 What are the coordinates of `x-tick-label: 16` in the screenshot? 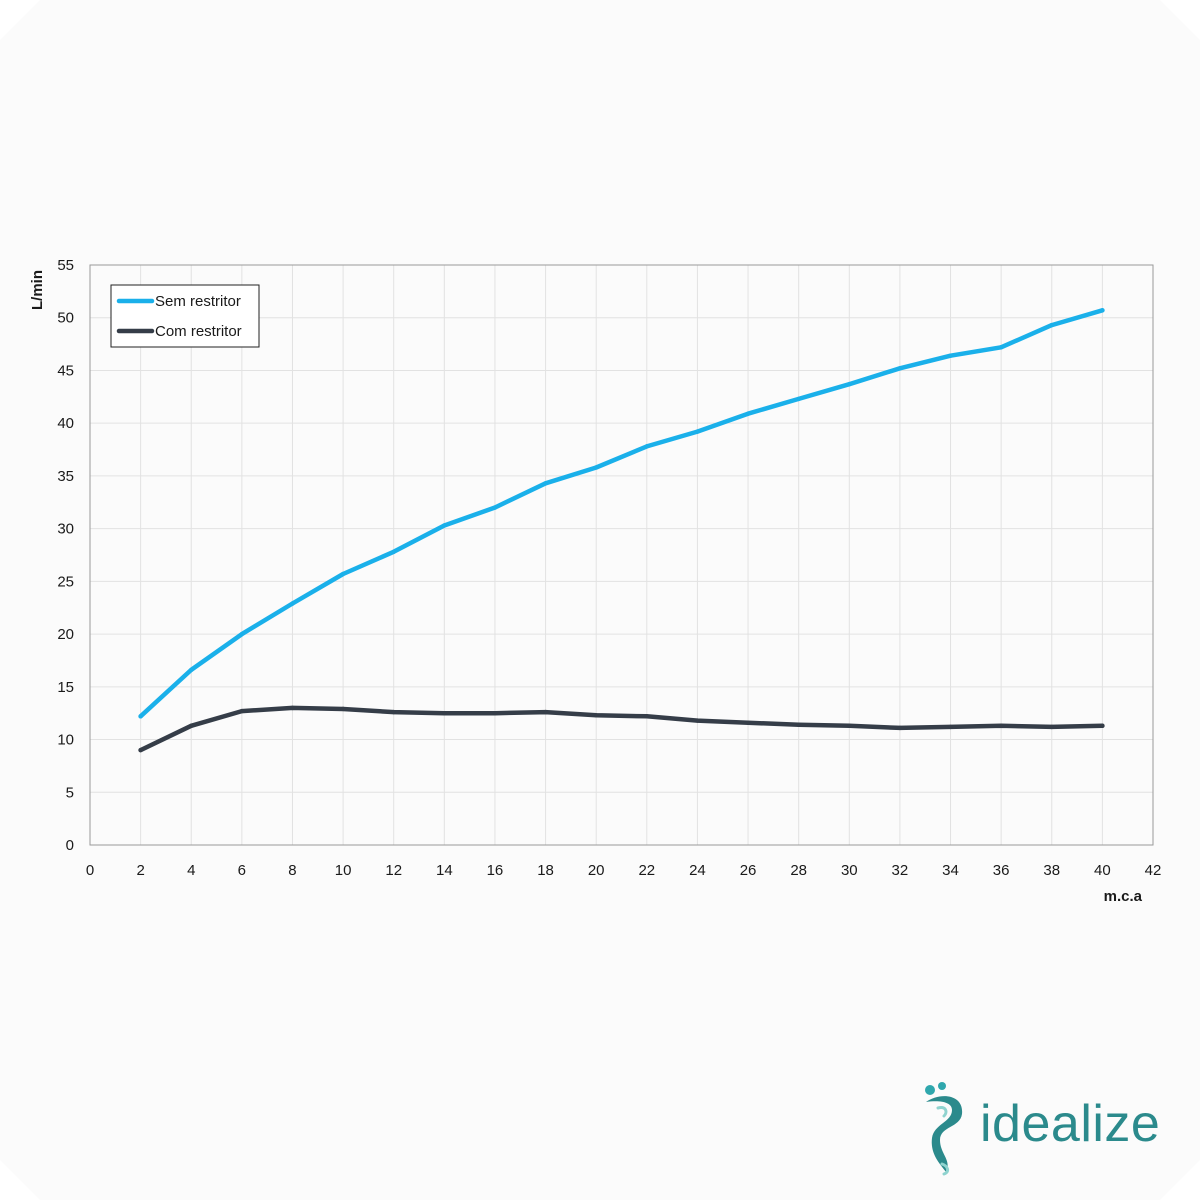 It's located at (495, 870).